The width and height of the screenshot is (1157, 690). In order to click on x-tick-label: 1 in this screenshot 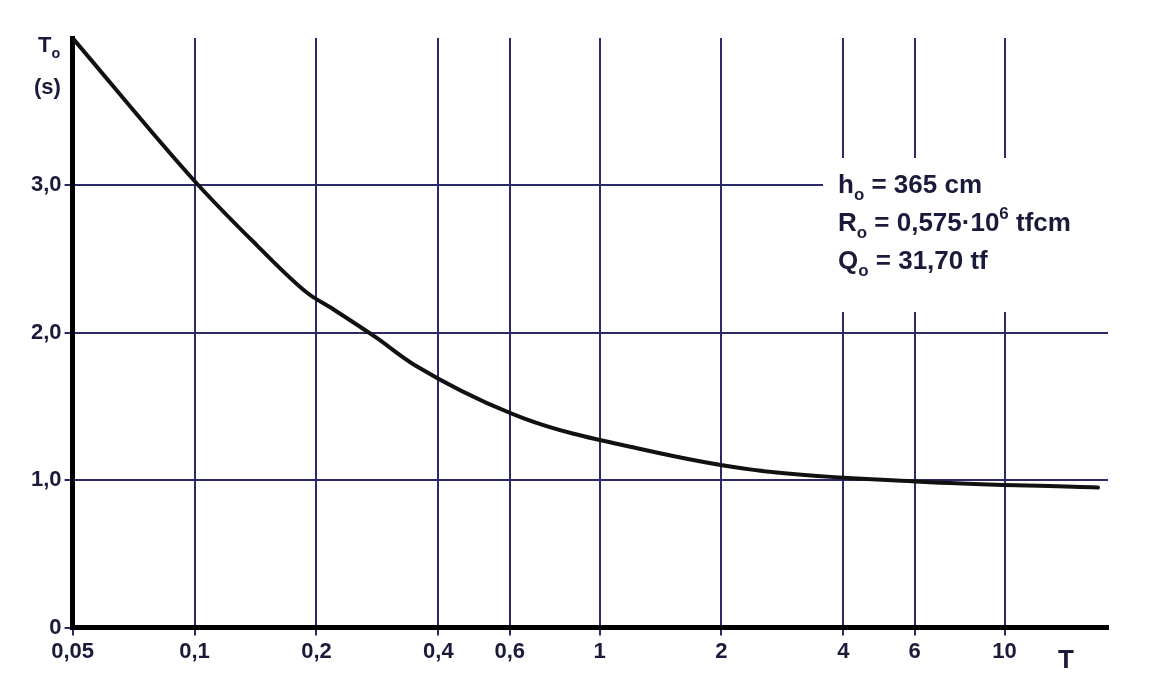, I will do `click(599, 650)`.